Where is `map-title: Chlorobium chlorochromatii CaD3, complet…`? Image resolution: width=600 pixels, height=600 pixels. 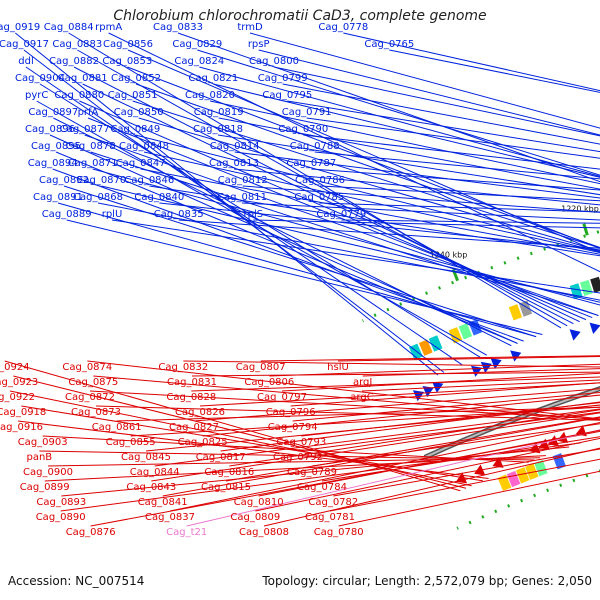 map-title: Chlorobium chlorochromatii CaD3, complet… is located at coordinates (300, 16).